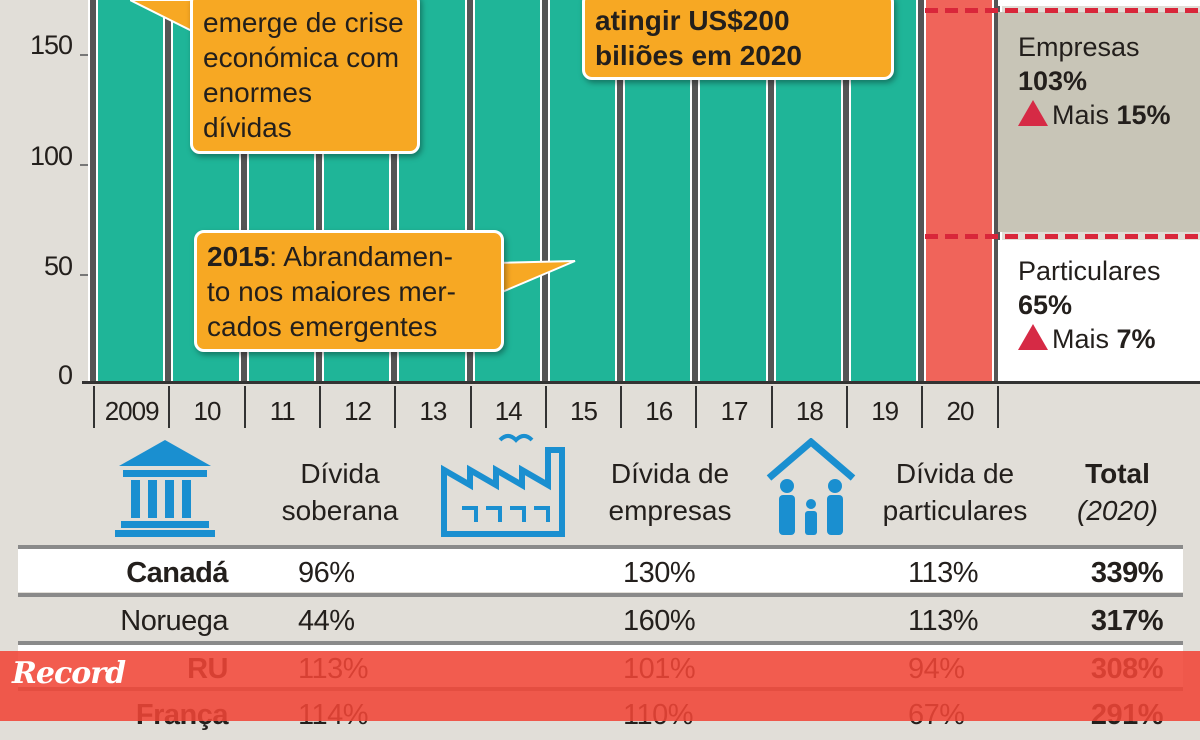 Image resolution: width=1200 pixels, height=740 pixels. What do you see at coordinates (659, 621) in the screenshot?
I see `cell-companies: 160%` at bounding box center [659, 621].